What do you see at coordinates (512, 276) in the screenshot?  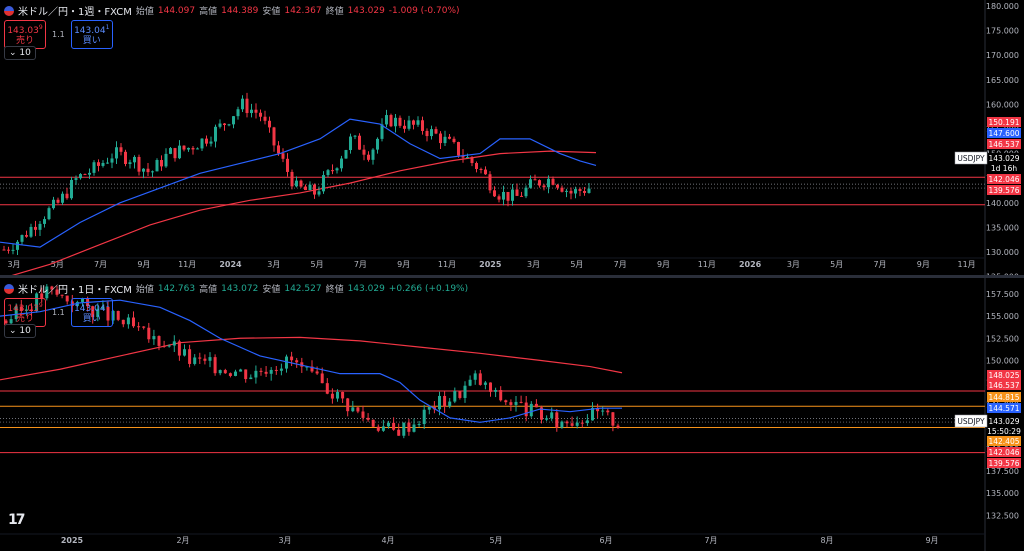 I see `pane-divider` at bounding box center [512, 276].